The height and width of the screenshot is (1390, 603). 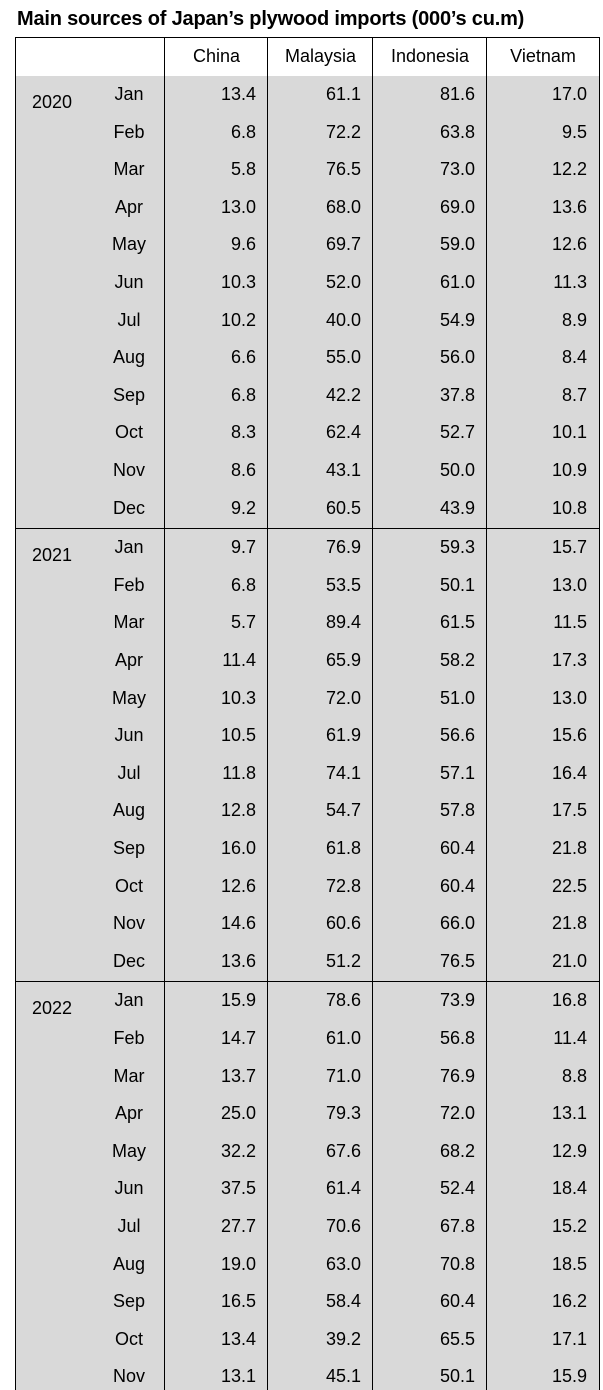 What do you see at coordinates (457, 659) in the screenshot?
I see `value-cell: 58.2` at bounding box center [457, 659].